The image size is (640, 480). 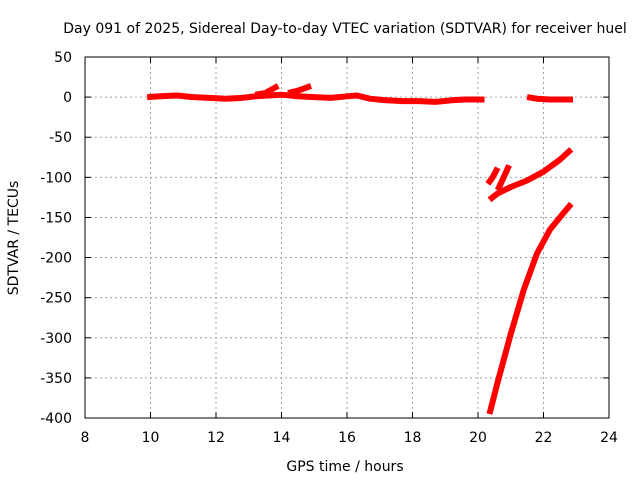 I want to click on x-axis-label: GPS time / hours, so click(x=344, y=467).